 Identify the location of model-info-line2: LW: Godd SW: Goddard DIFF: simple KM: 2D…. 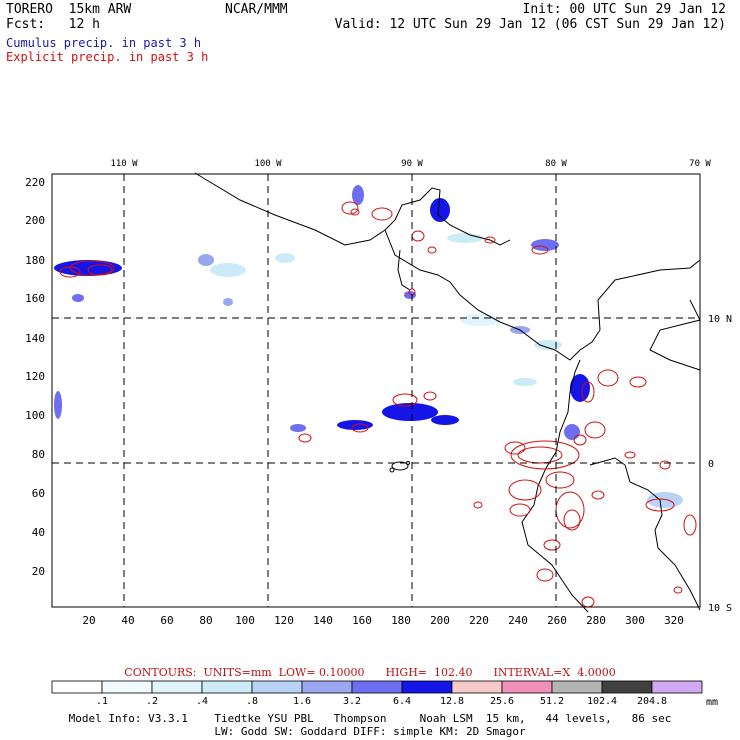
(370, 731).